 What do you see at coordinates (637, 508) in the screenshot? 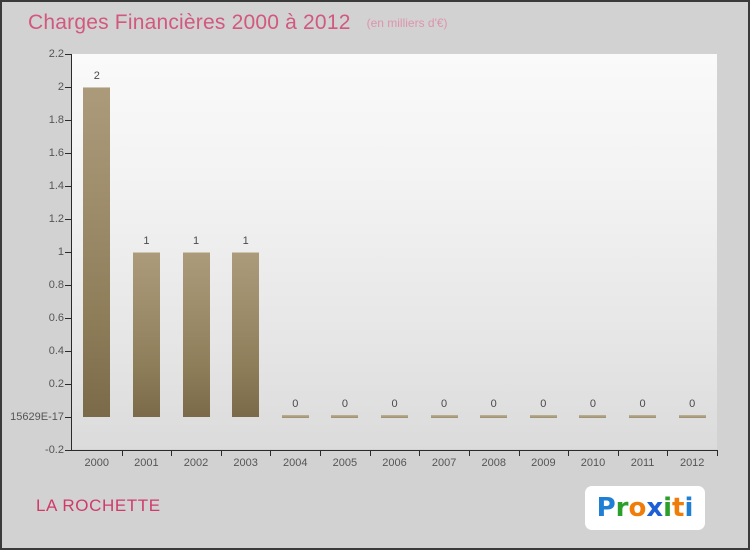
I see `logo-letter: o` at bounding box center [637, 508].